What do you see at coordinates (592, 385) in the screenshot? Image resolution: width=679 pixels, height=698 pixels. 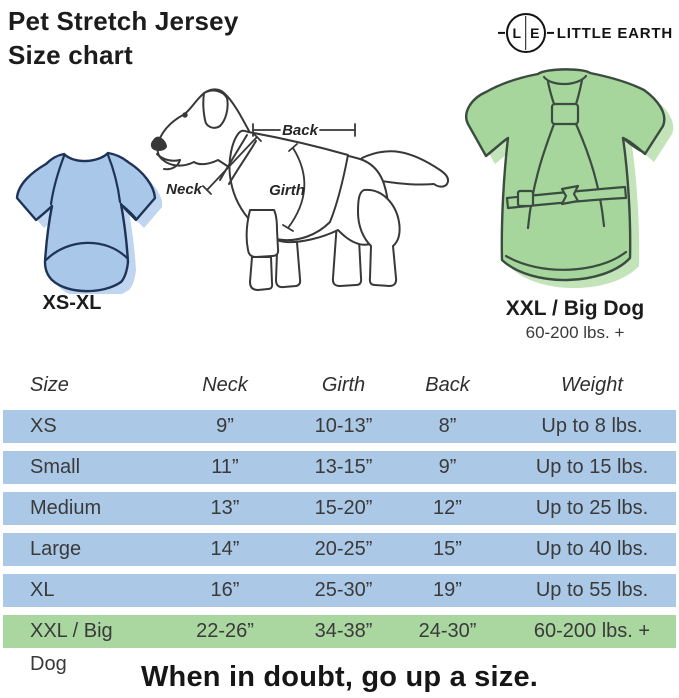 I see `header-weight: Weight` at bounding box center [592, 385].